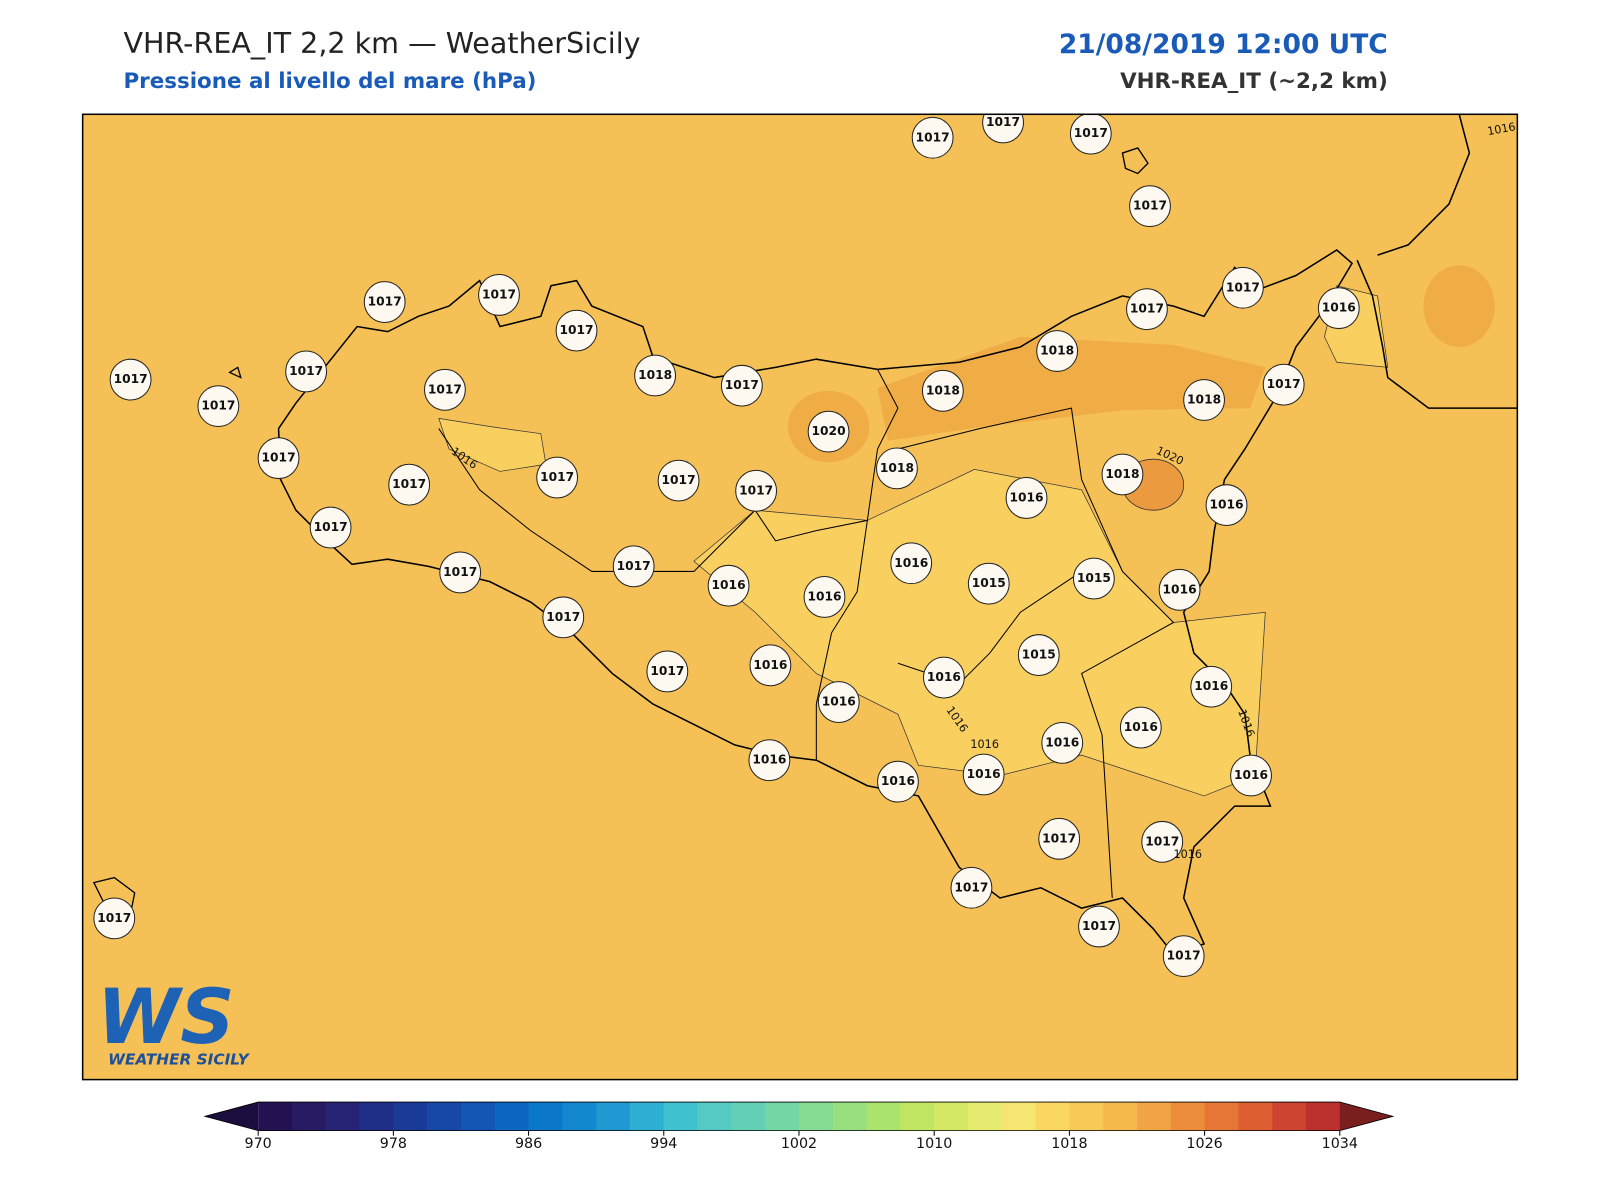  I want to click on station: 1015, so click(1093, 578).